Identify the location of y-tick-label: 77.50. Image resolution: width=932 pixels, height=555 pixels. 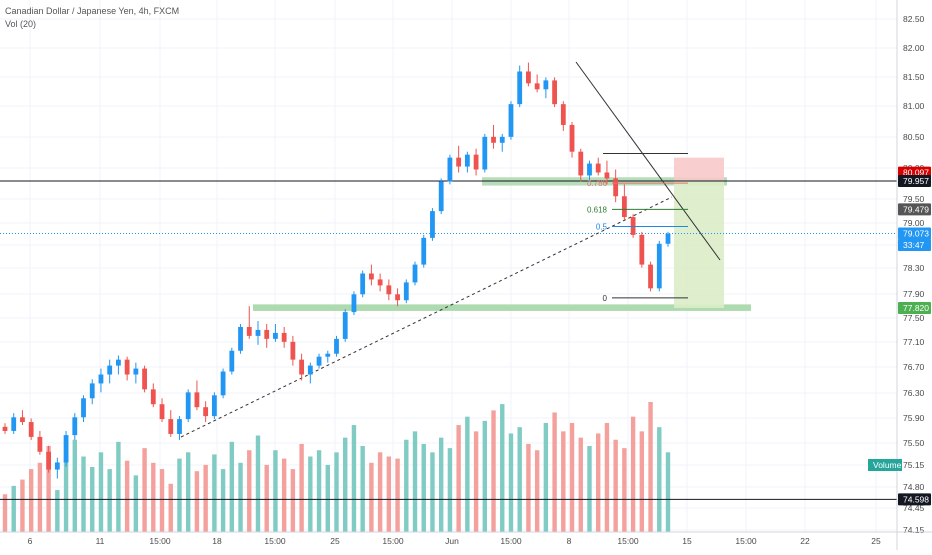
(914, 318).